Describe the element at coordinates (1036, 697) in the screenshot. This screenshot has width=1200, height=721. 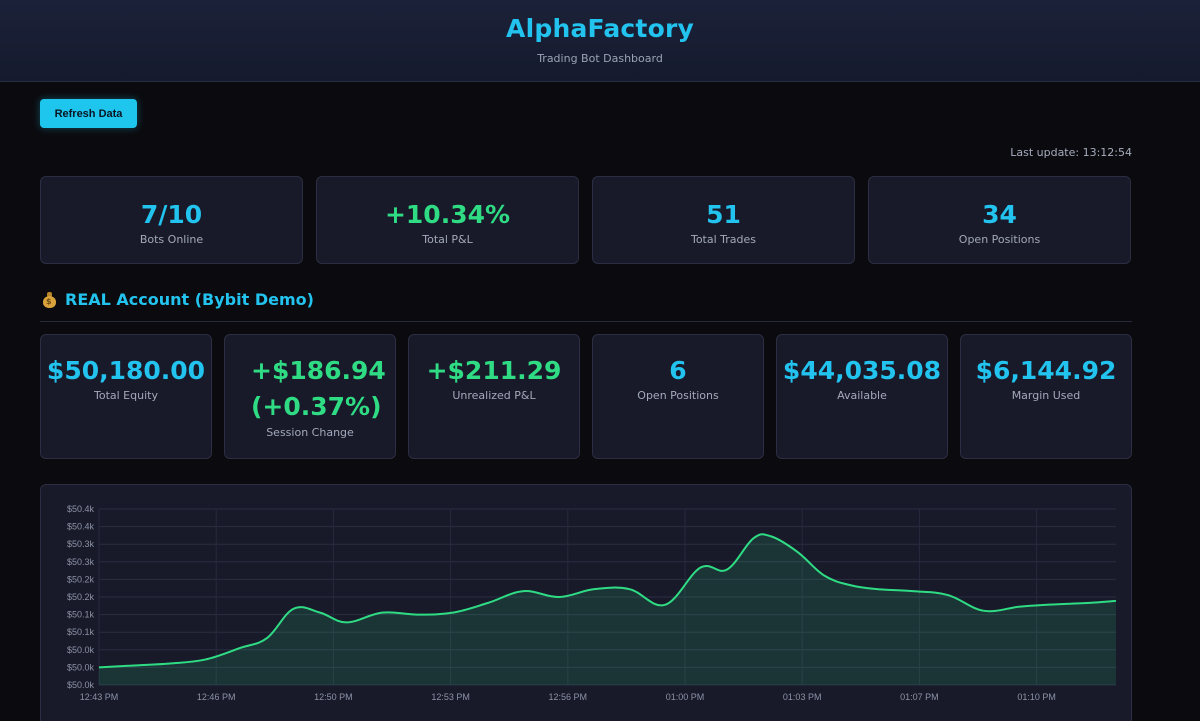
I see `x-tick-label: 01:10 PM` at that location.